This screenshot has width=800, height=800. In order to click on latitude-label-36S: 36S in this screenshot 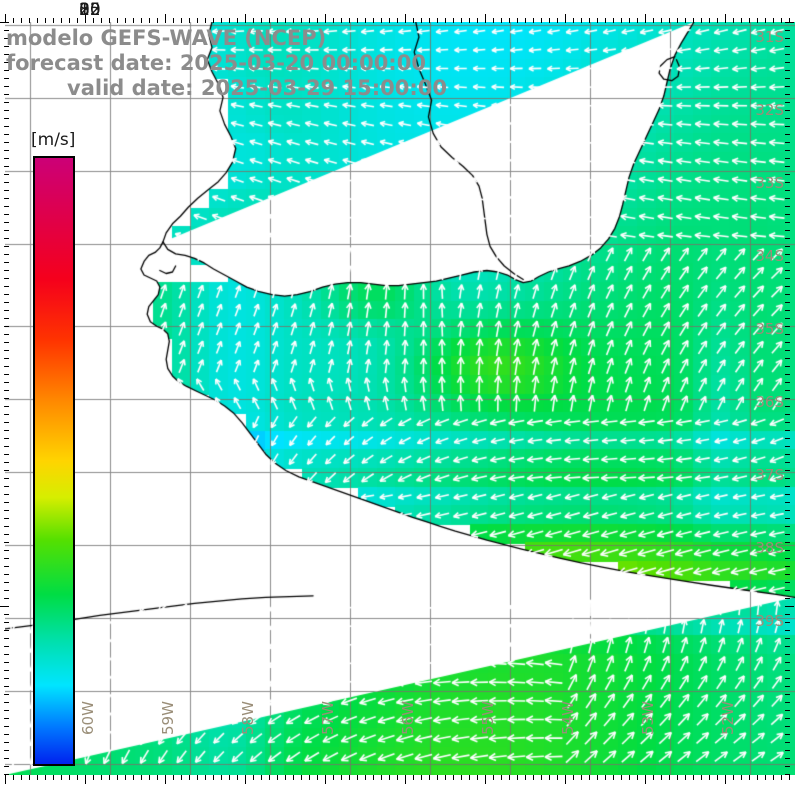, I will do `click(769, 402)`.